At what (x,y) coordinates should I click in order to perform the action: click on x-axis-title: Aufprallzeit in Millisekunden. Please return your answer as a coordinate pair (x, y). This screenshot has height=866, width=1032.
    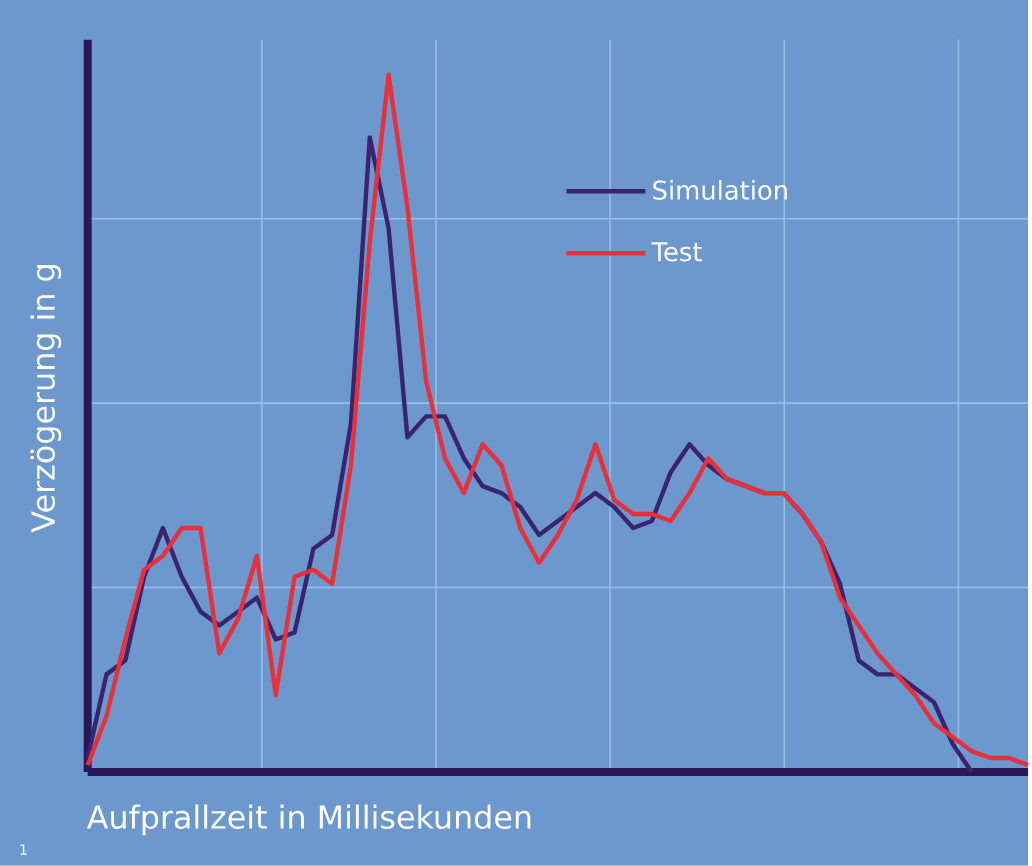
    Looking at the image, I should click on (308, 820).